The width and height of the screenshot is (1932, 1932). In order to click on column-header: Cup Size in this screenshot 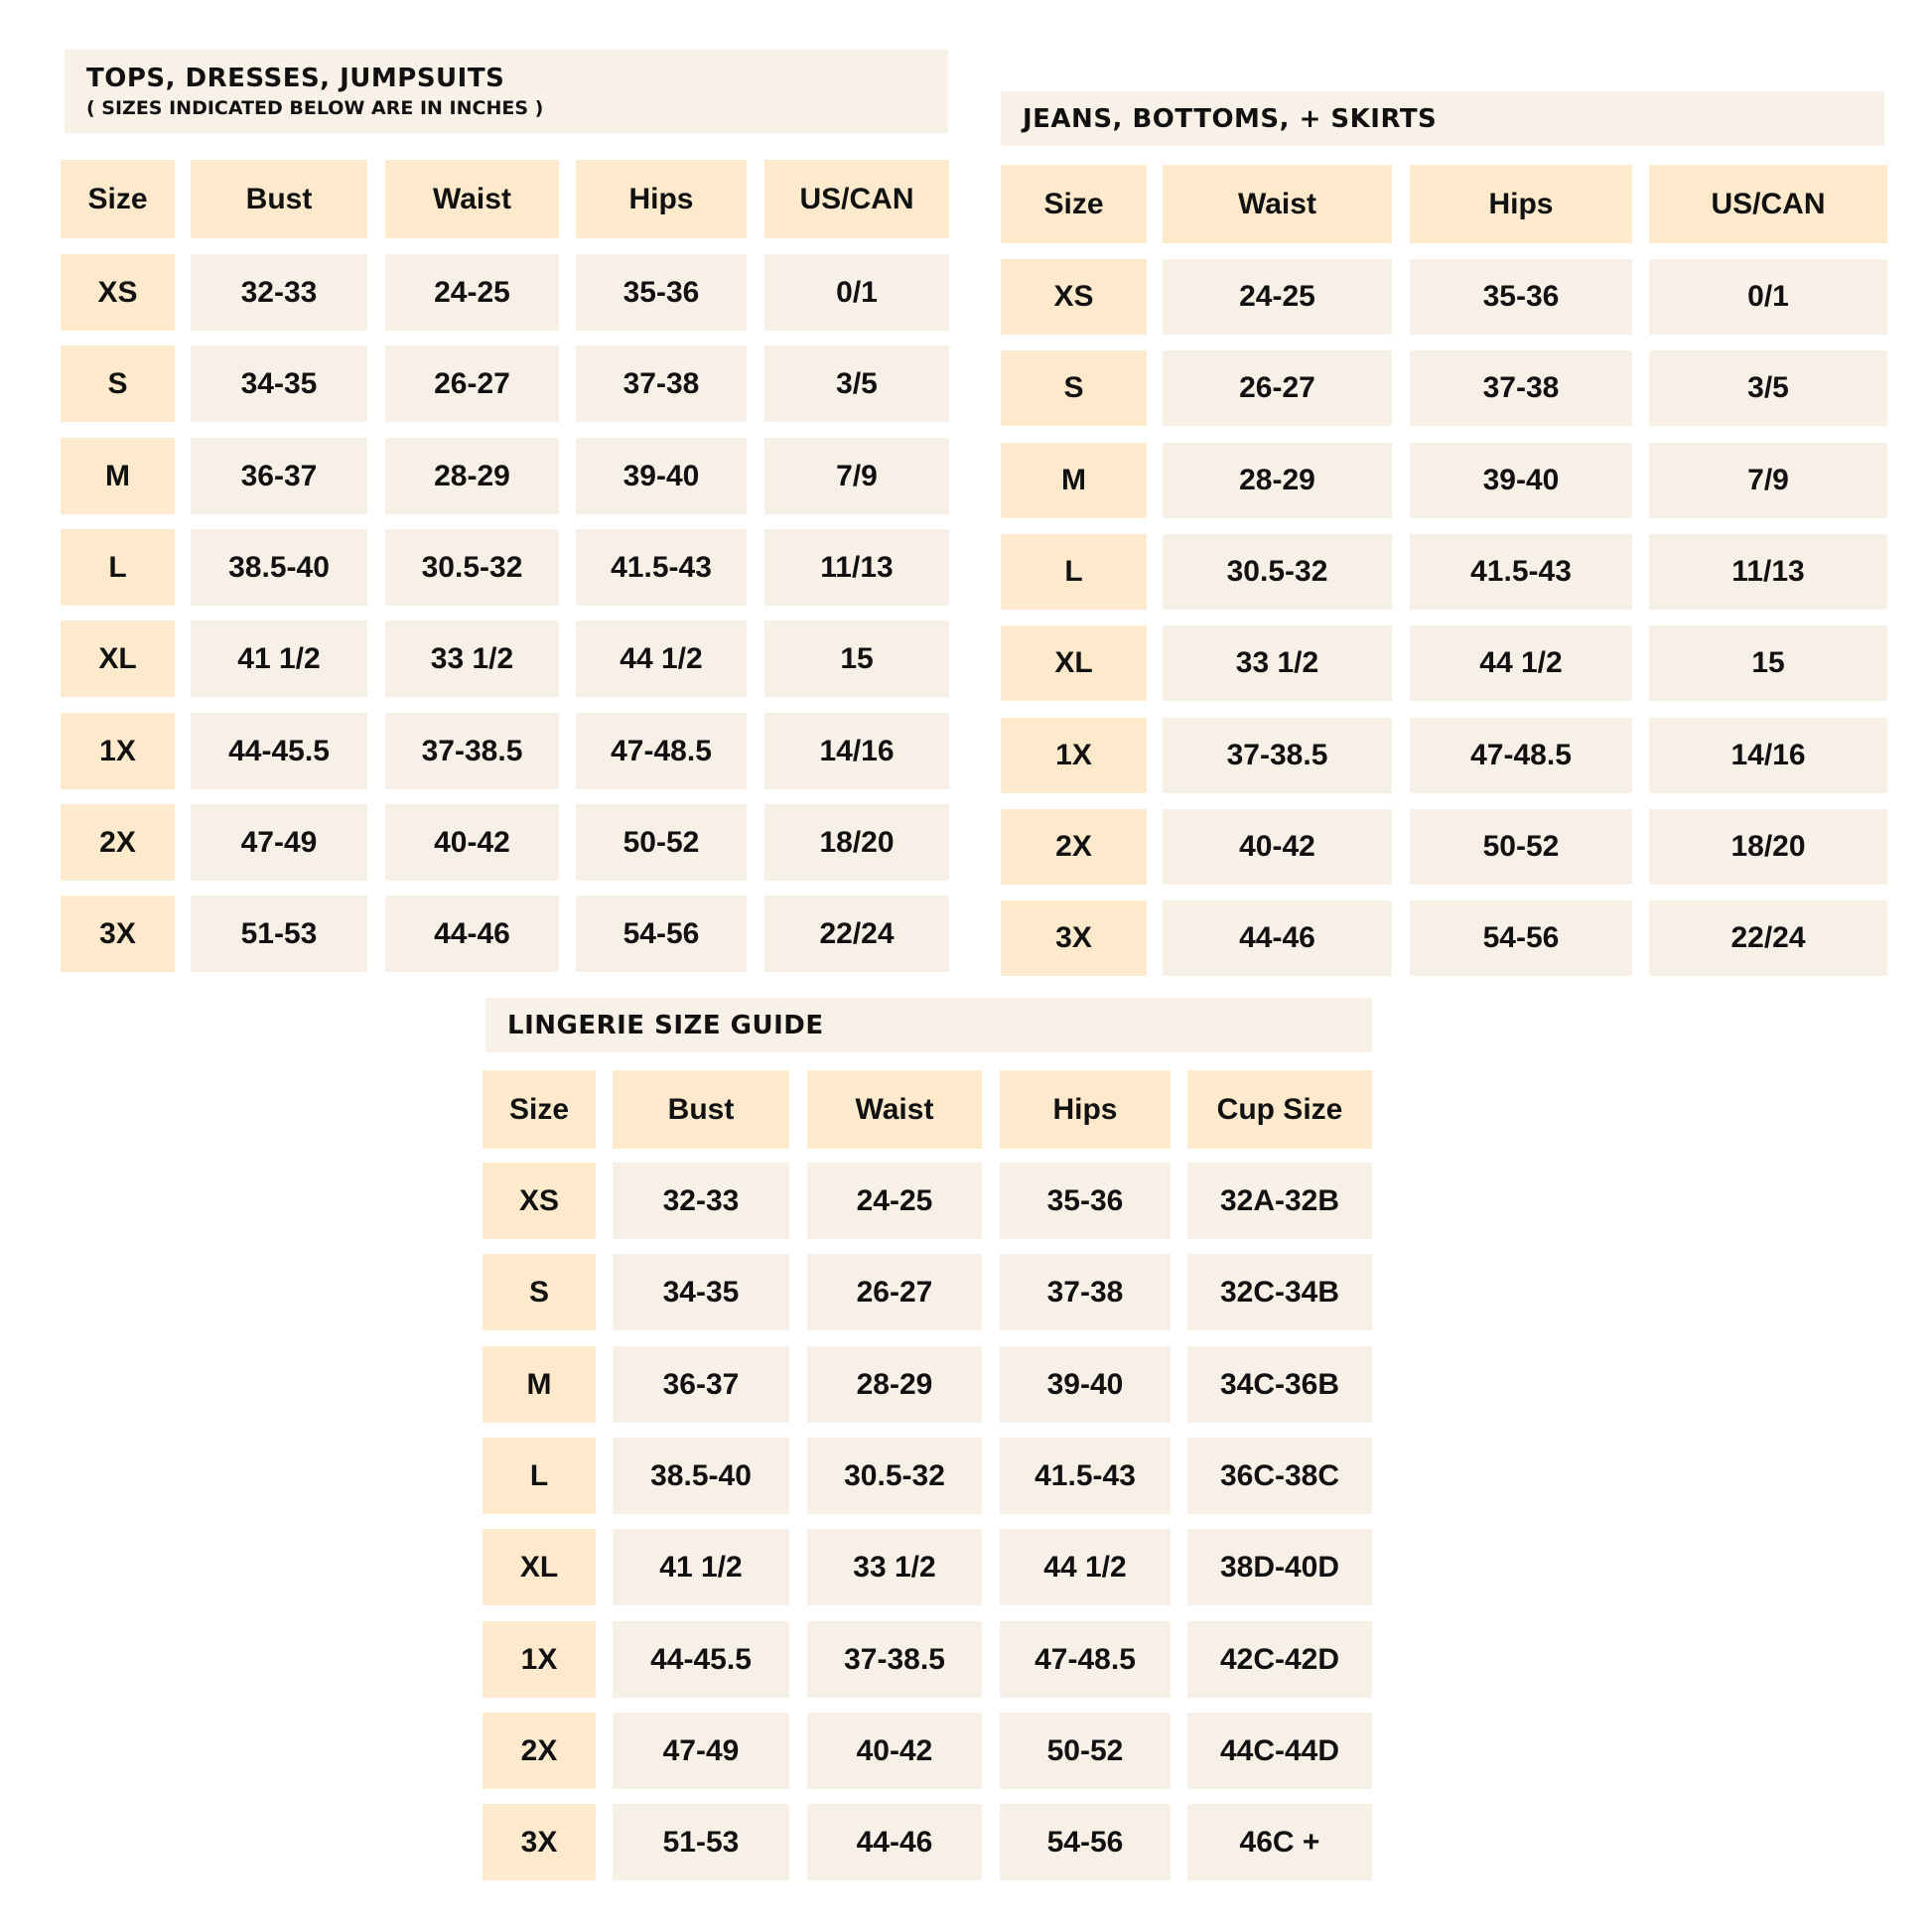, I will do `click(1279, 1109)`.